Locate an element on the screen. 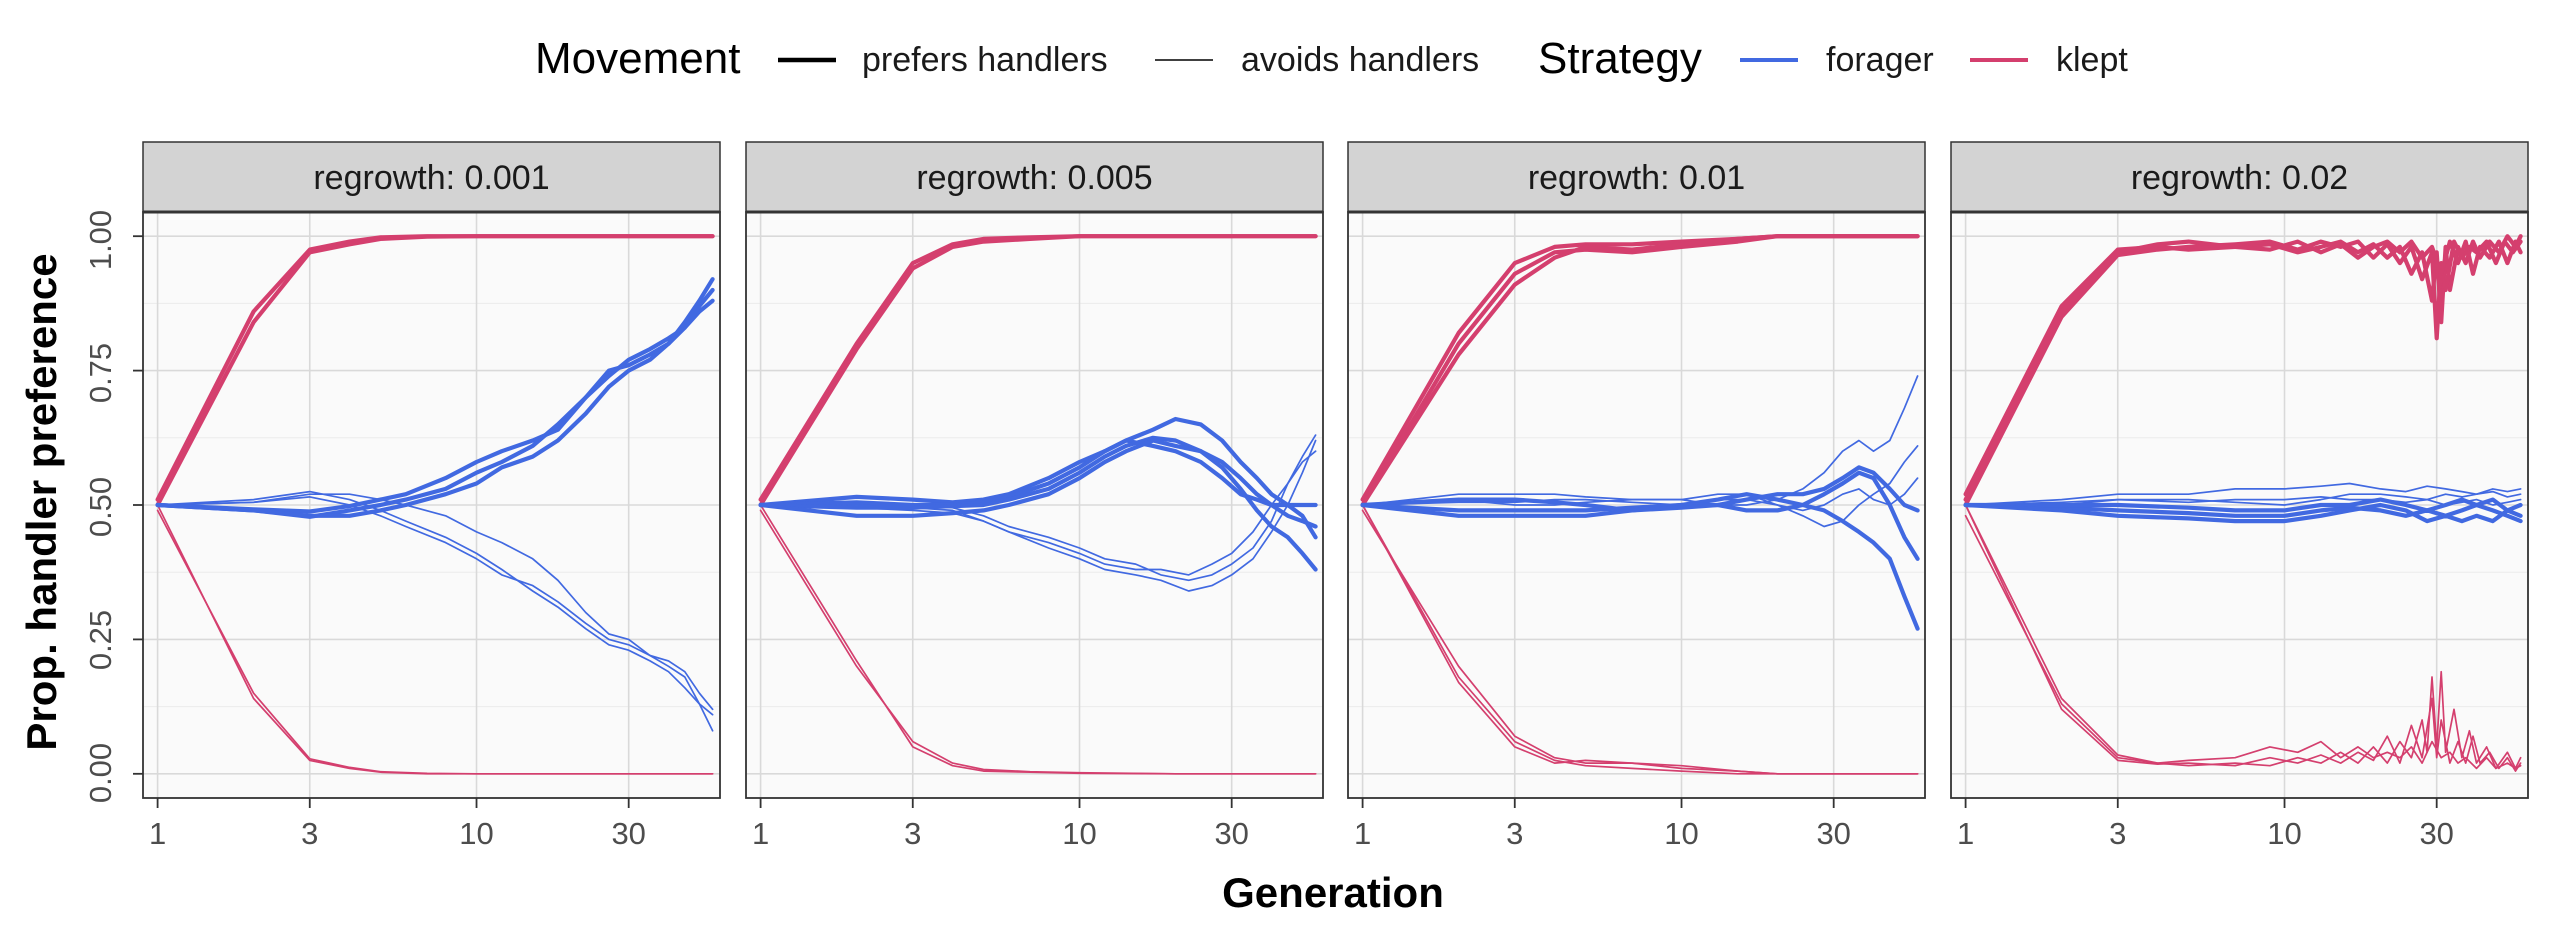 This screenshot has height=944, width=2550. y-tick-label: 1.00 is located at coordinates (100, 240).